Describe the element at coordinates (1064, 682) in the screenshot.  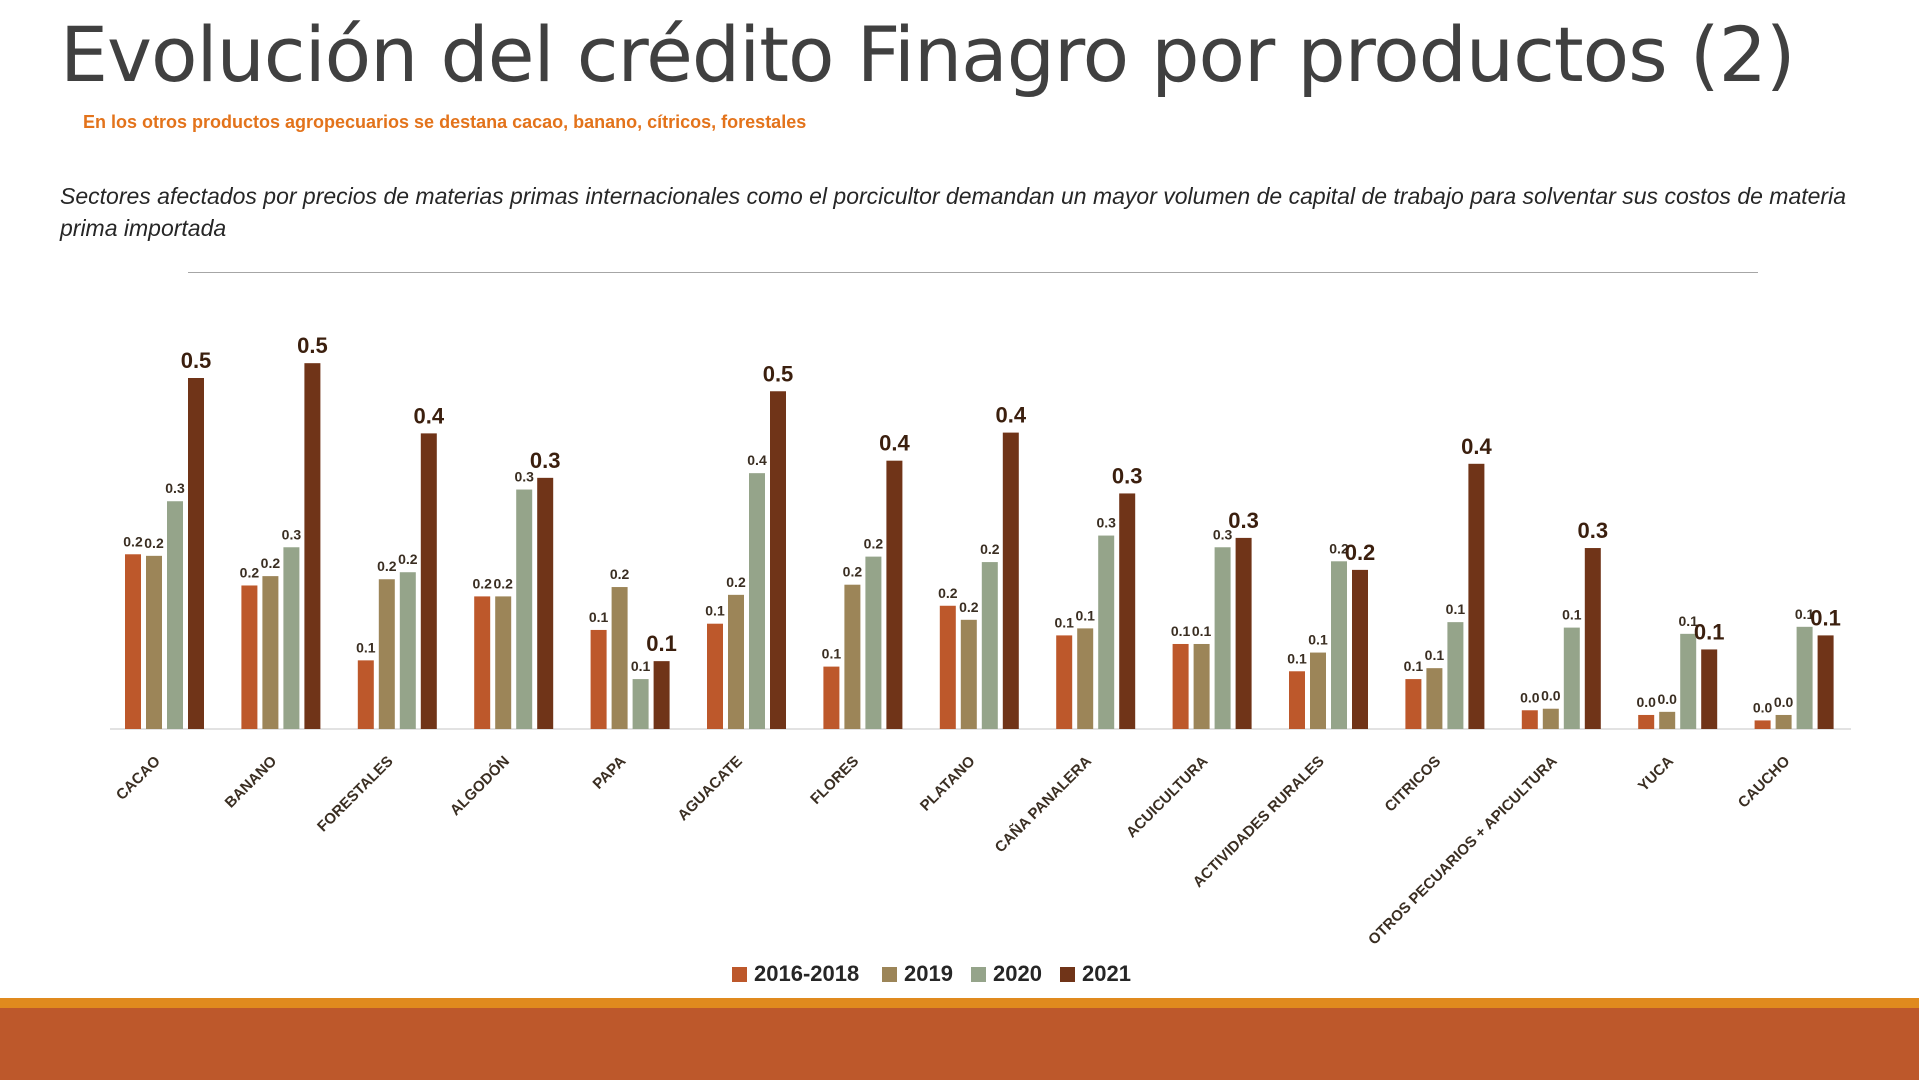
I see `bar-cana-panalera-2016-2018` at that location.